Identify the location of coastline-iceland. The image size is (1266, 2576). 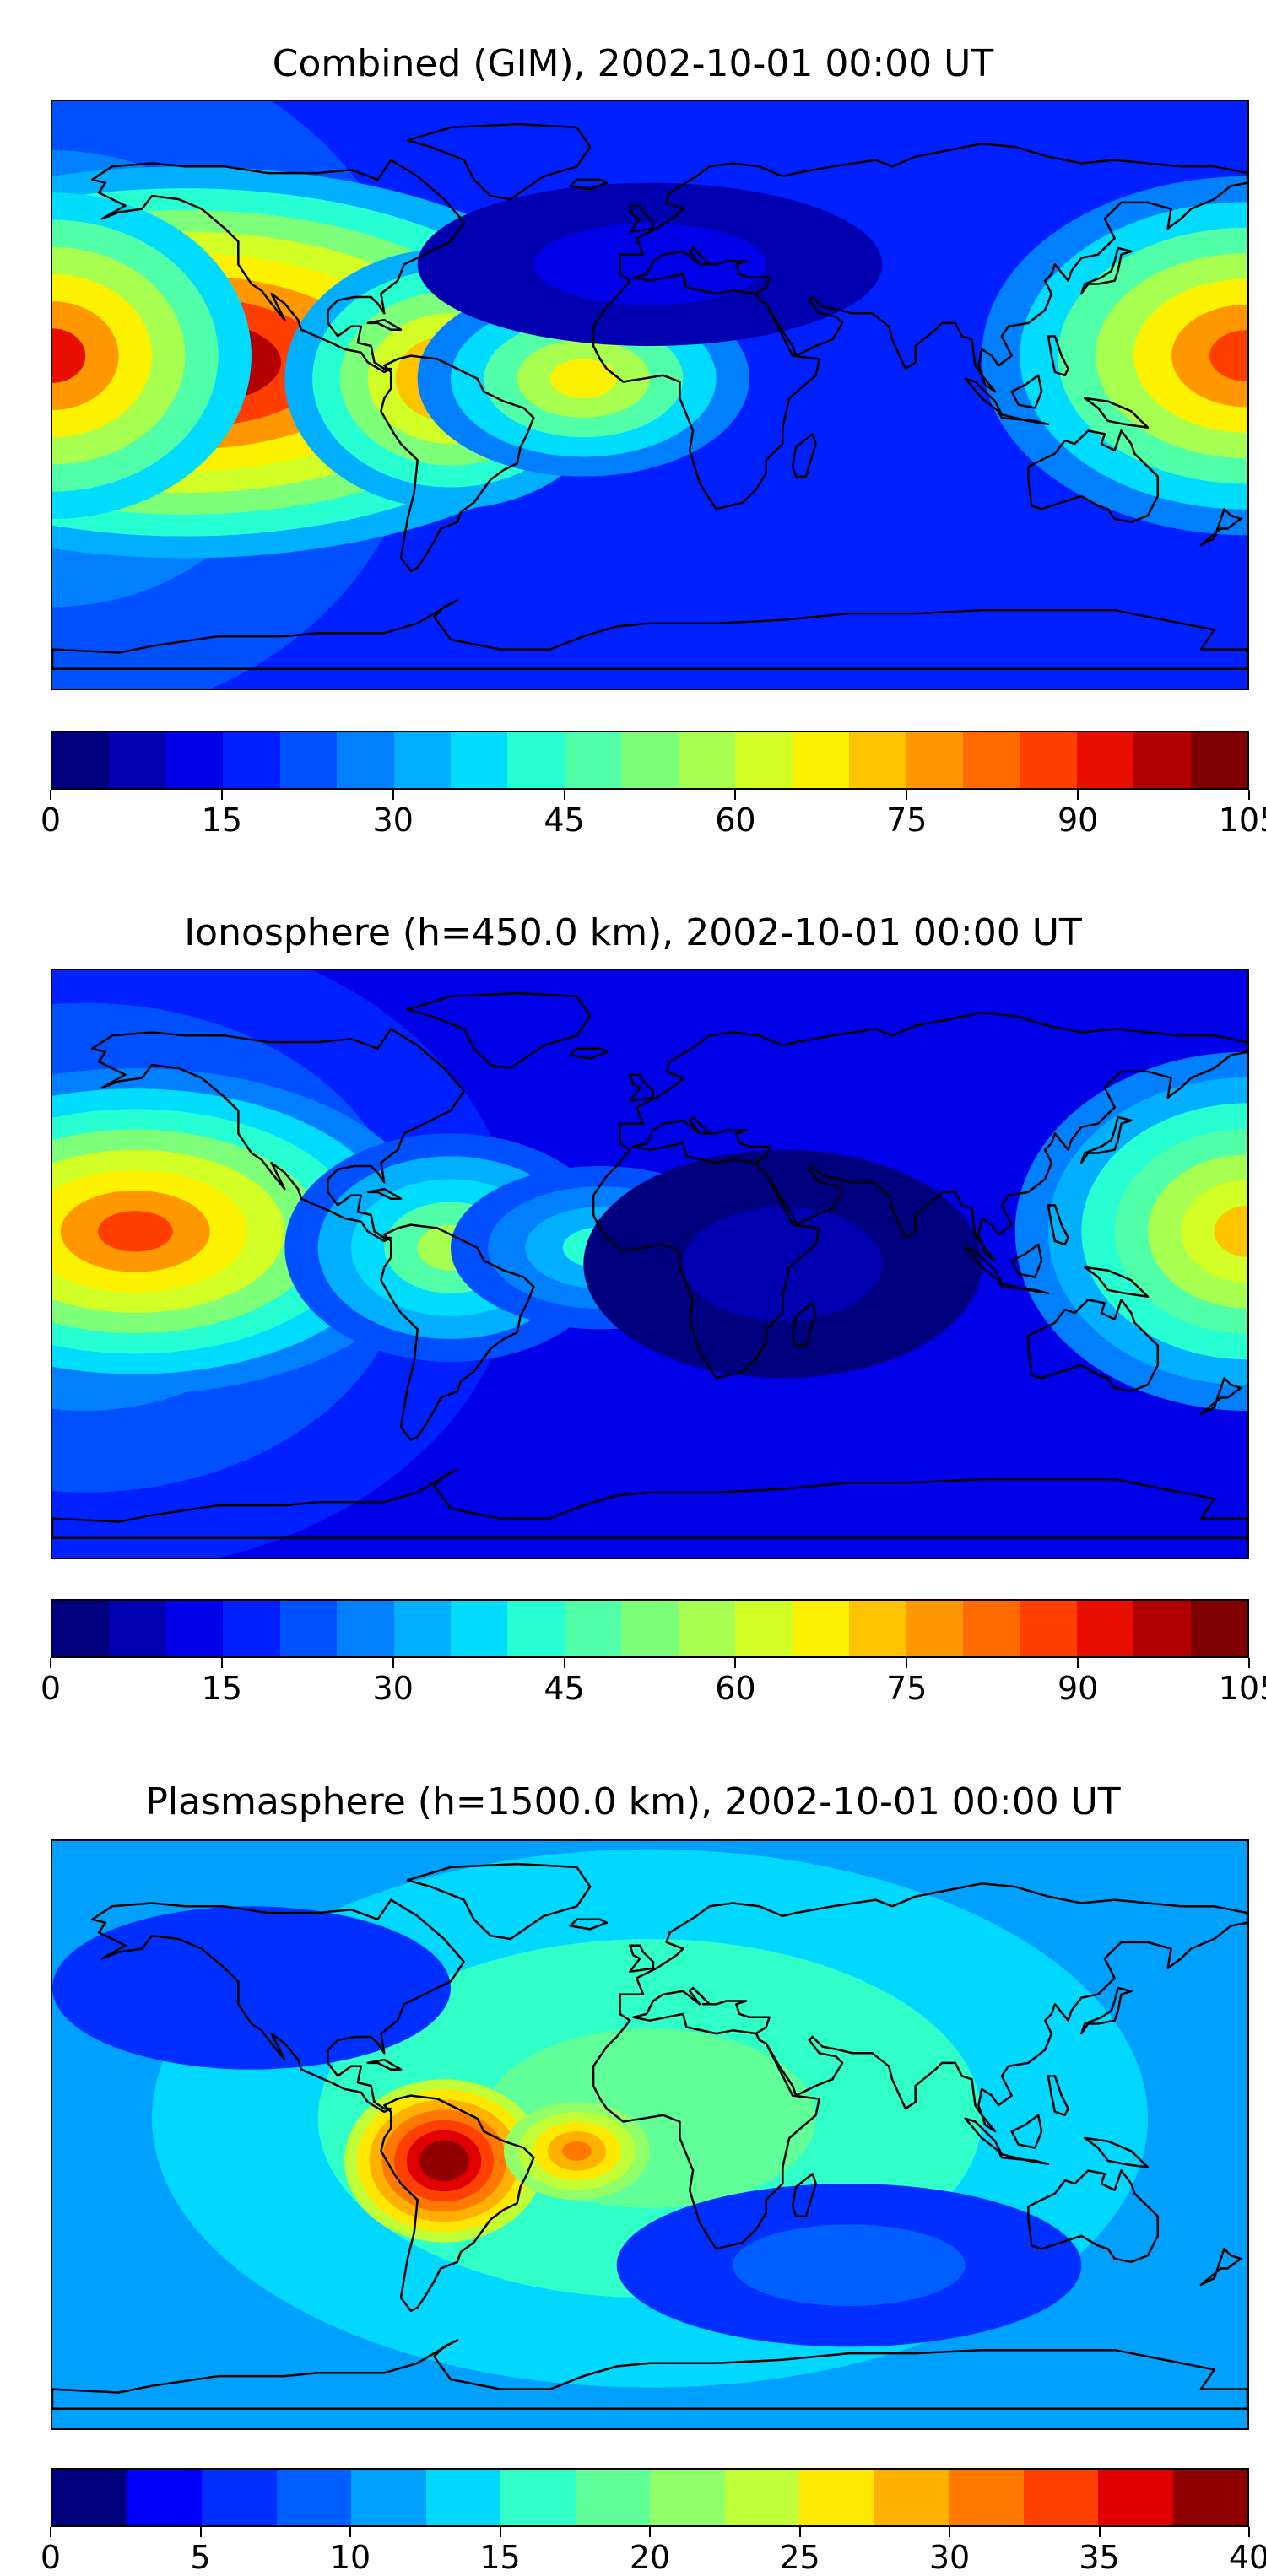
(589, 1925).